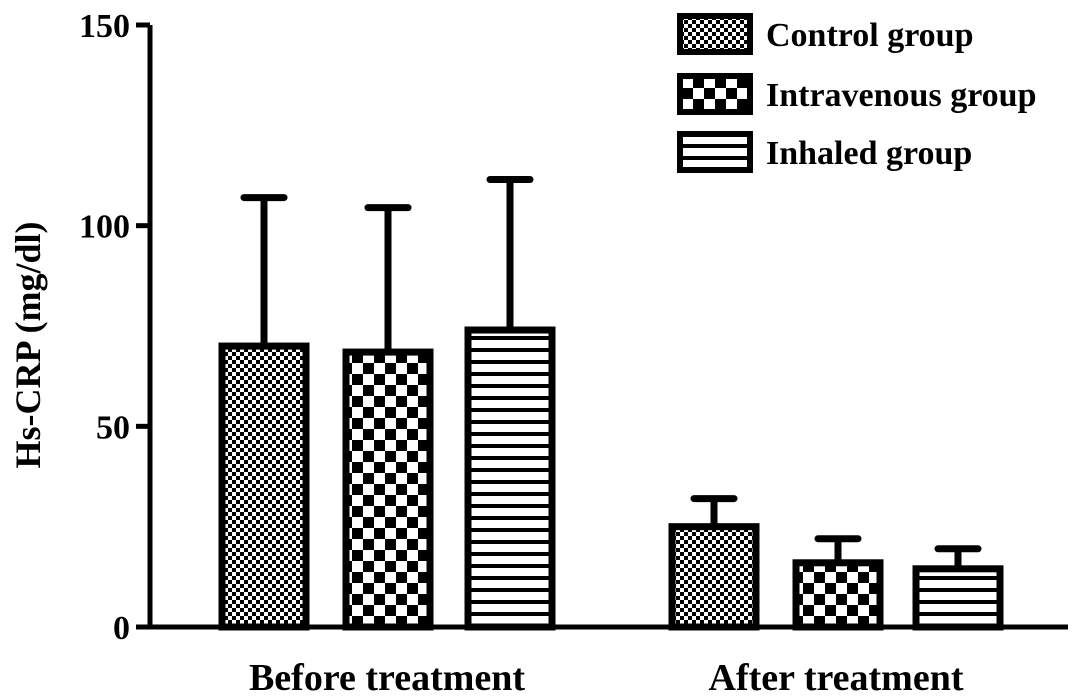 Image resolution: width=1087 pixels, height=700 pixels. Describe the element at coordinates (121, 628) in the screenshot. I see `y-tick-label: 0` at that location.